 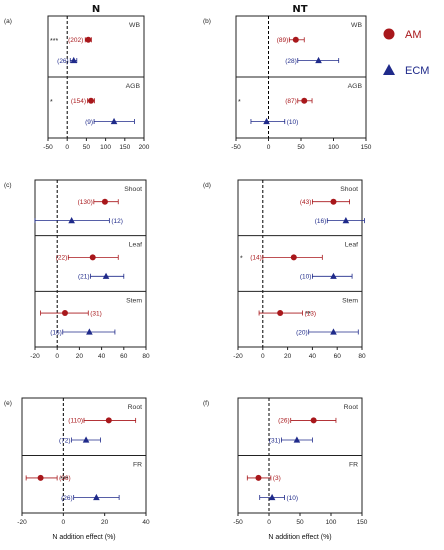 I want to click on am-sample-size: (14), so click(x=256, y=258).